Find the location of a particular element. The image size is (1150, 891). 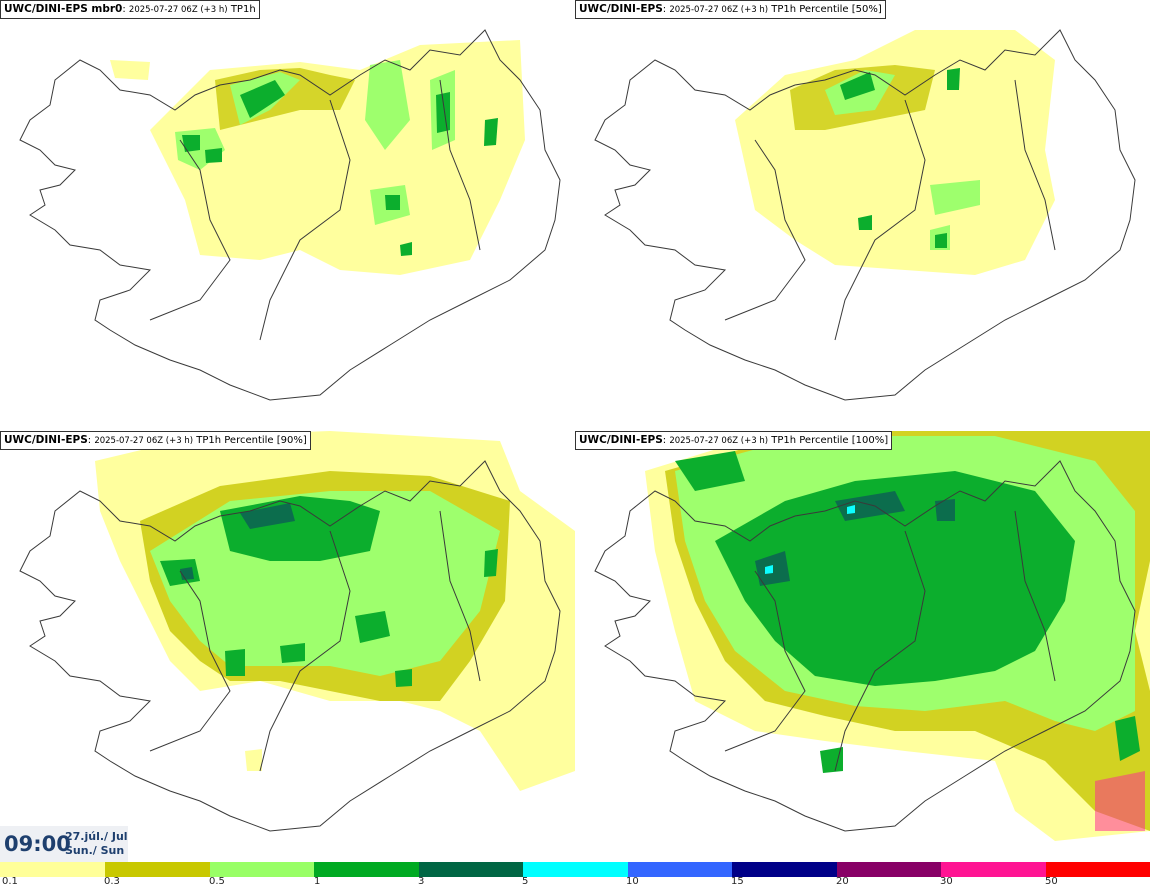

legend-label: 5 is located at coordinates (525, 881).